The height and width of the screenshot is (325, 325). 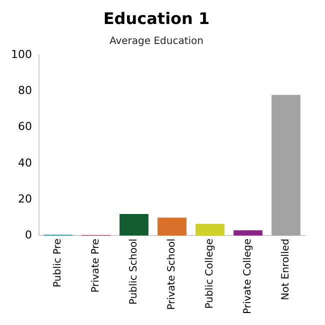 What do you see at coordinates (172, 274) in the screenshot?
I see `x-tick-label: Private School` at bounding box center [172, 274].